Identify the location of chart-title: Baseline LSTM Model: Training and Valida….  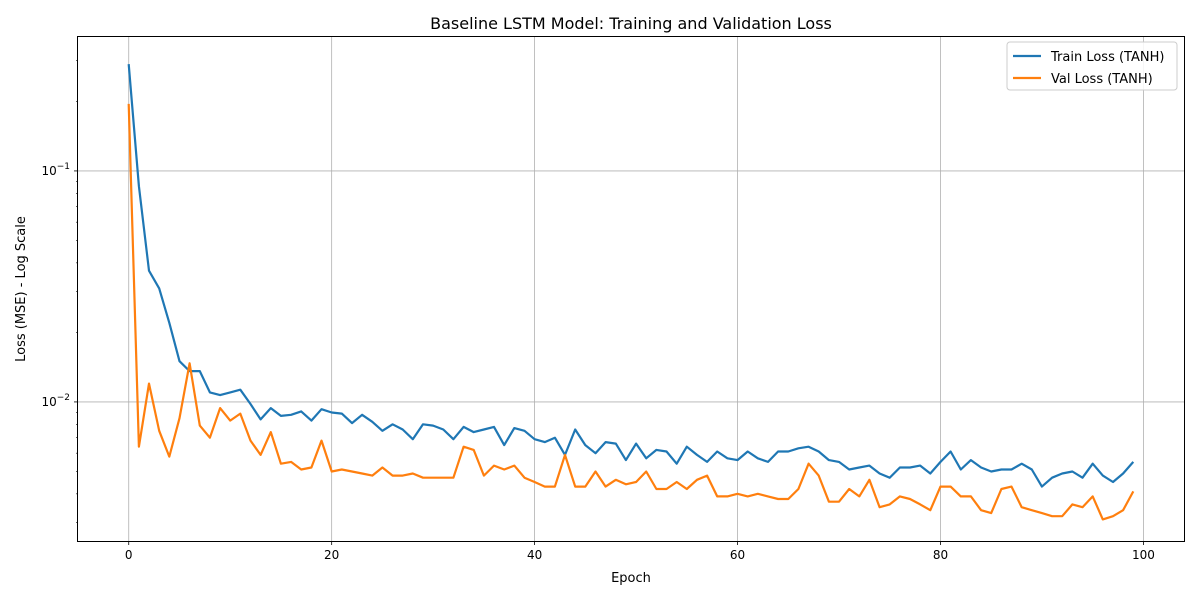
(631, 23).